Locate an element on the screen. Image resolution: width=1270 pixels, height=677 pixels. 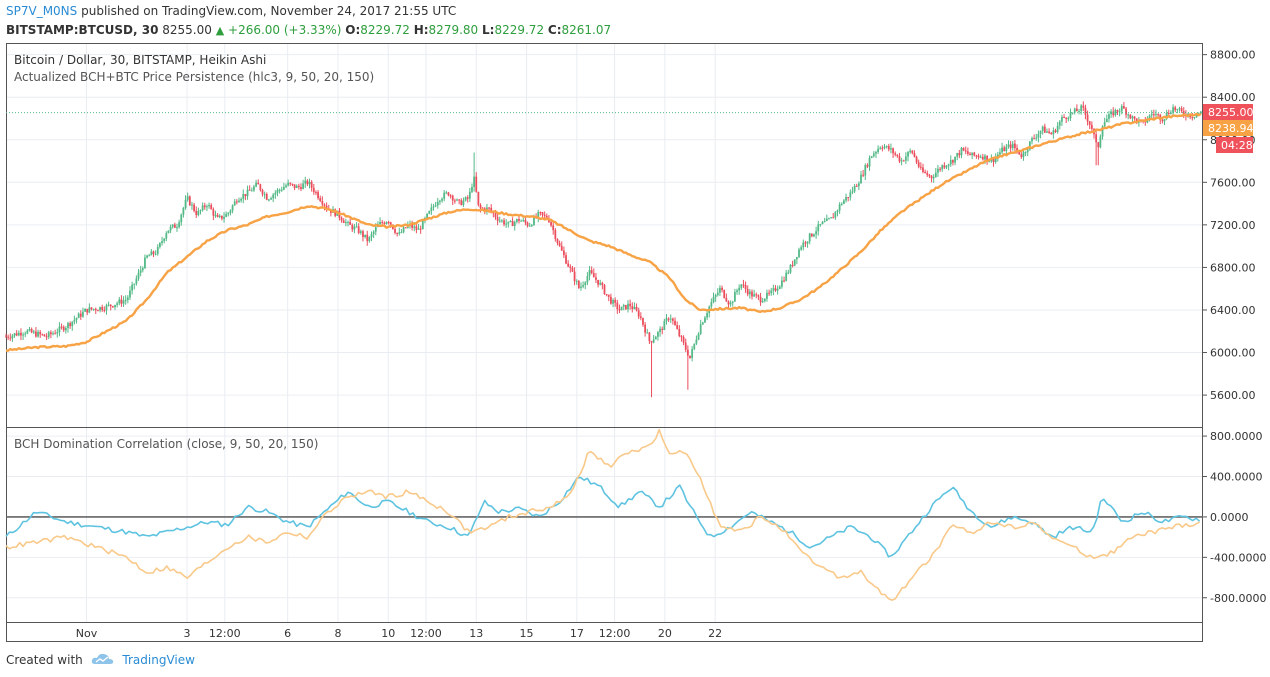
price-badge-bg is located at coordinates (1228, 112).